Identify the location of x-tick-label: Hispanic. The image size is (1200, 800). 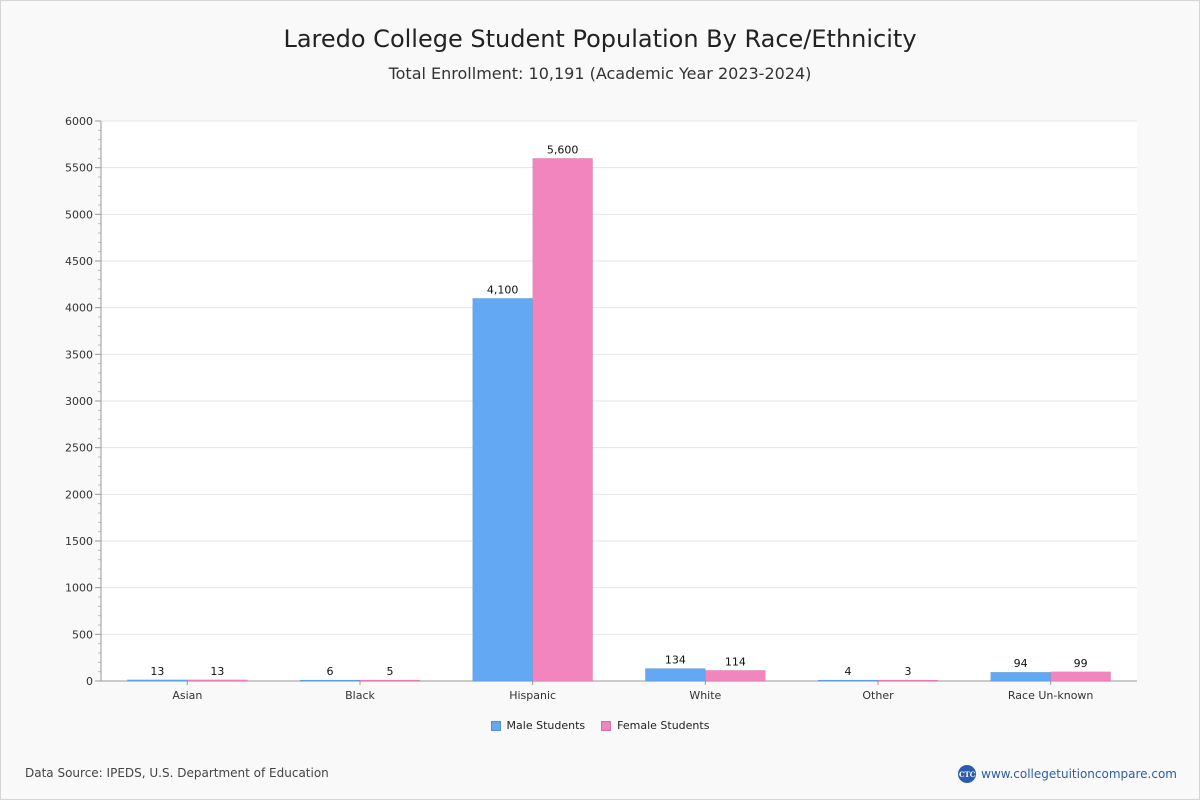
(532, 695).